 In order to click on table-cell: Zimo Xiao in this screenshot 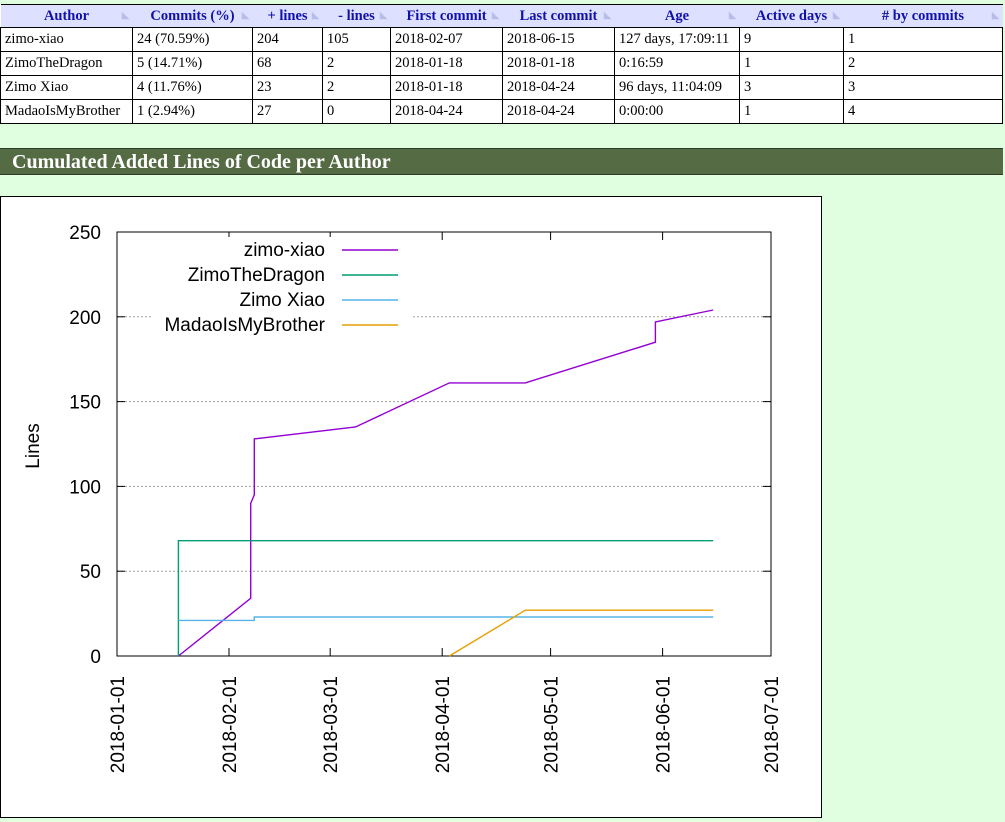, I will do `click(66, 87)`.